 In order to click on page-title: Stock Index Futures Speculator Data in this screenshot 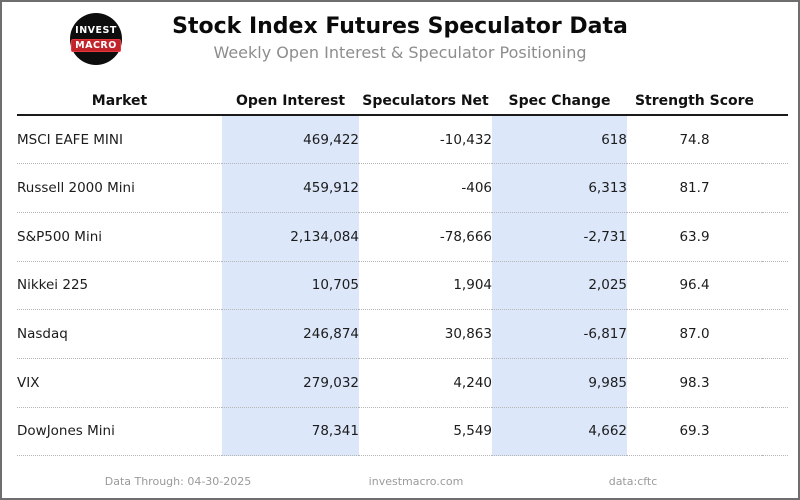, I will do `click(400, 26)`.